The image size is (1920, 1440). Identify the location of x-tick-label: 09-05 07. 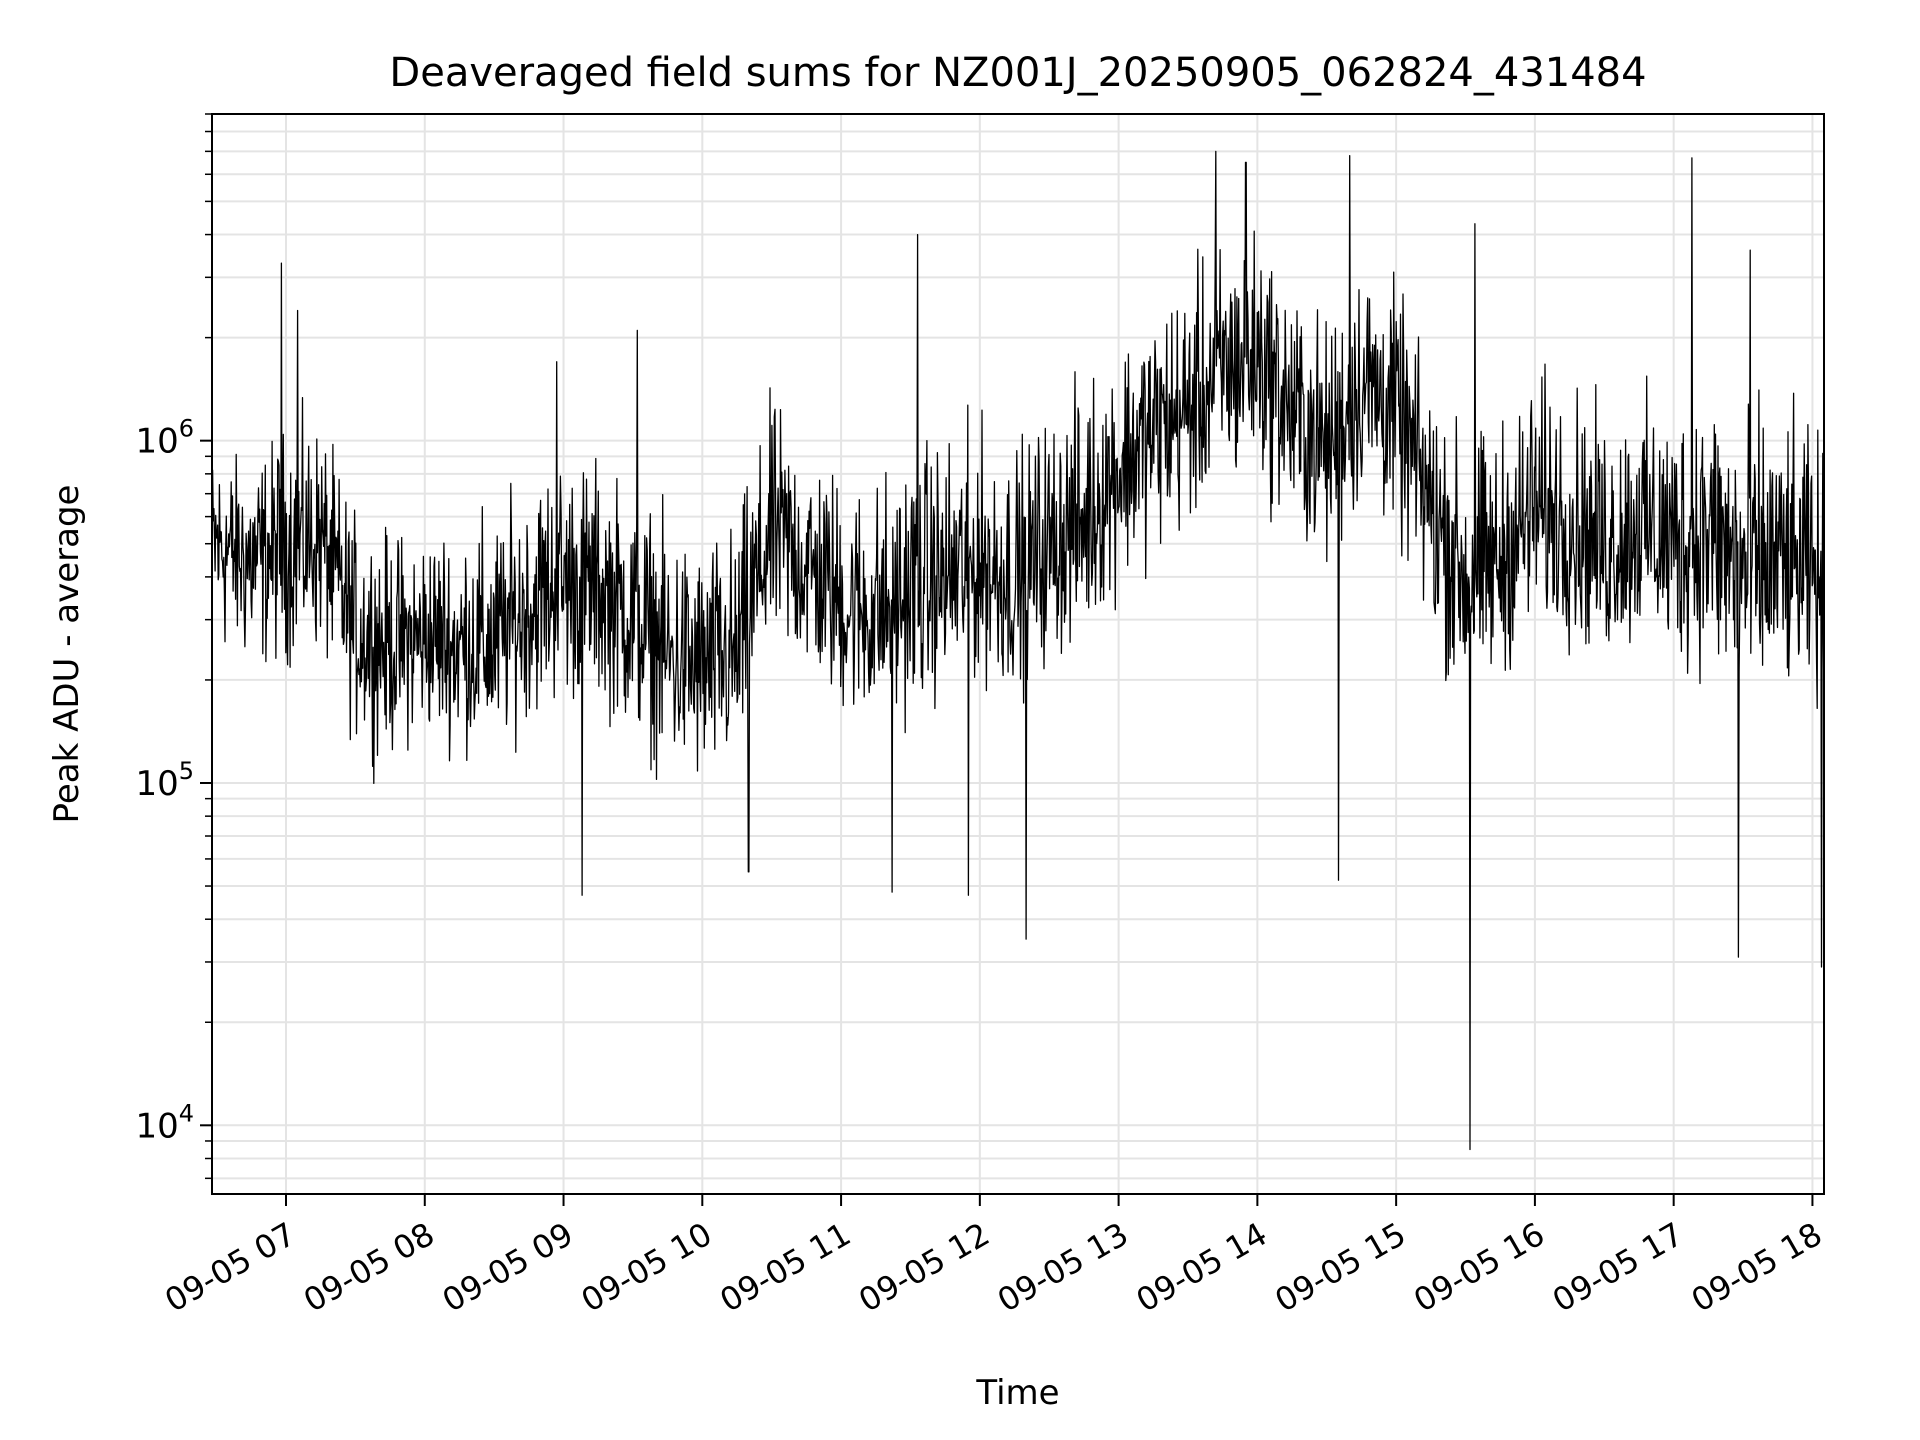
(230, 1267).